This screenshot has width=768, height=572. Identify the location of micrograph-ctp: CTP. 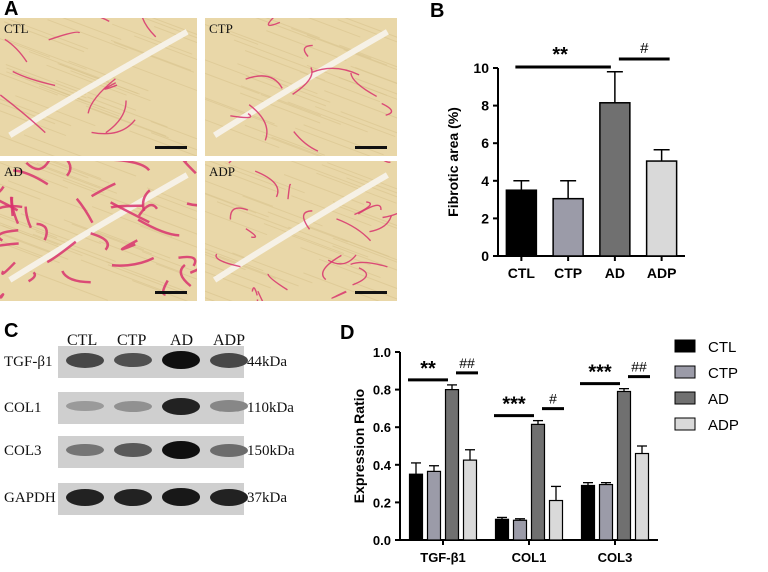
(301, 87).